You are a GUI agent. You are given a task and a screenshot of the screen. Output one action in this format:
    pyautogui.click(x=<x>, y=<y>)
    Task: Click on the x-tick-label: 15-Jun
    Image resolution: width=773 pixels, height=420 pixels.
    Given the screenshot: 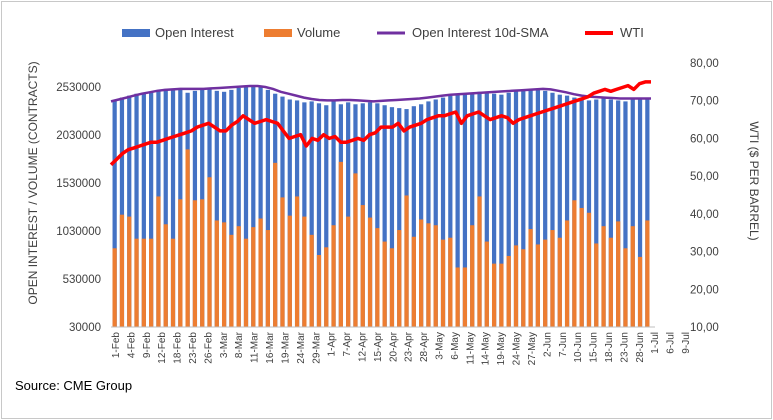 What is the action you would take?
    pyautogui.click(x=594, y=347)
    